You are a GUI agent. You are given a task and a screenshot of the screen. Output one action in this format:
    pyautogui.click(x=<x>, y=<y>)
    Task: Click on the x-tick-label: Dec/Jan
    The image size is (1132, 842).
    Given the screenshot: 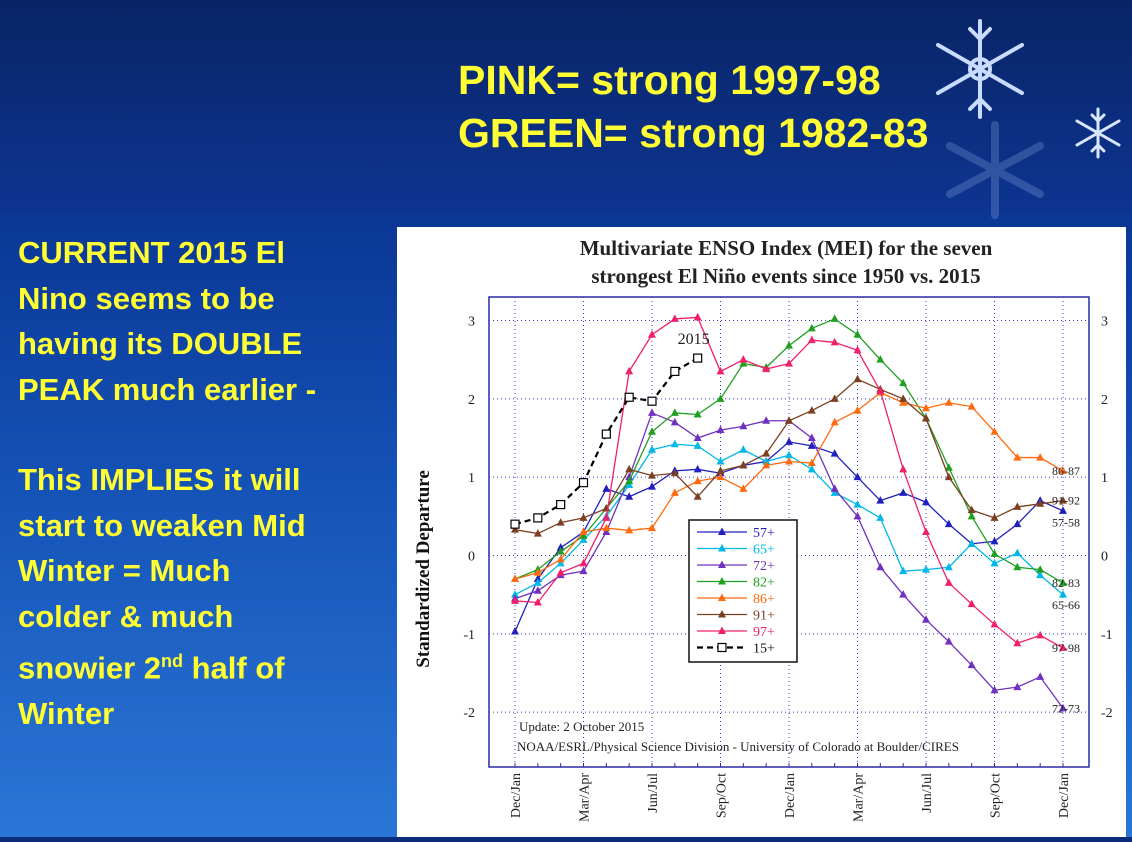 What is the action you would take?
    pyautogui.click(x=790, y=795)
    